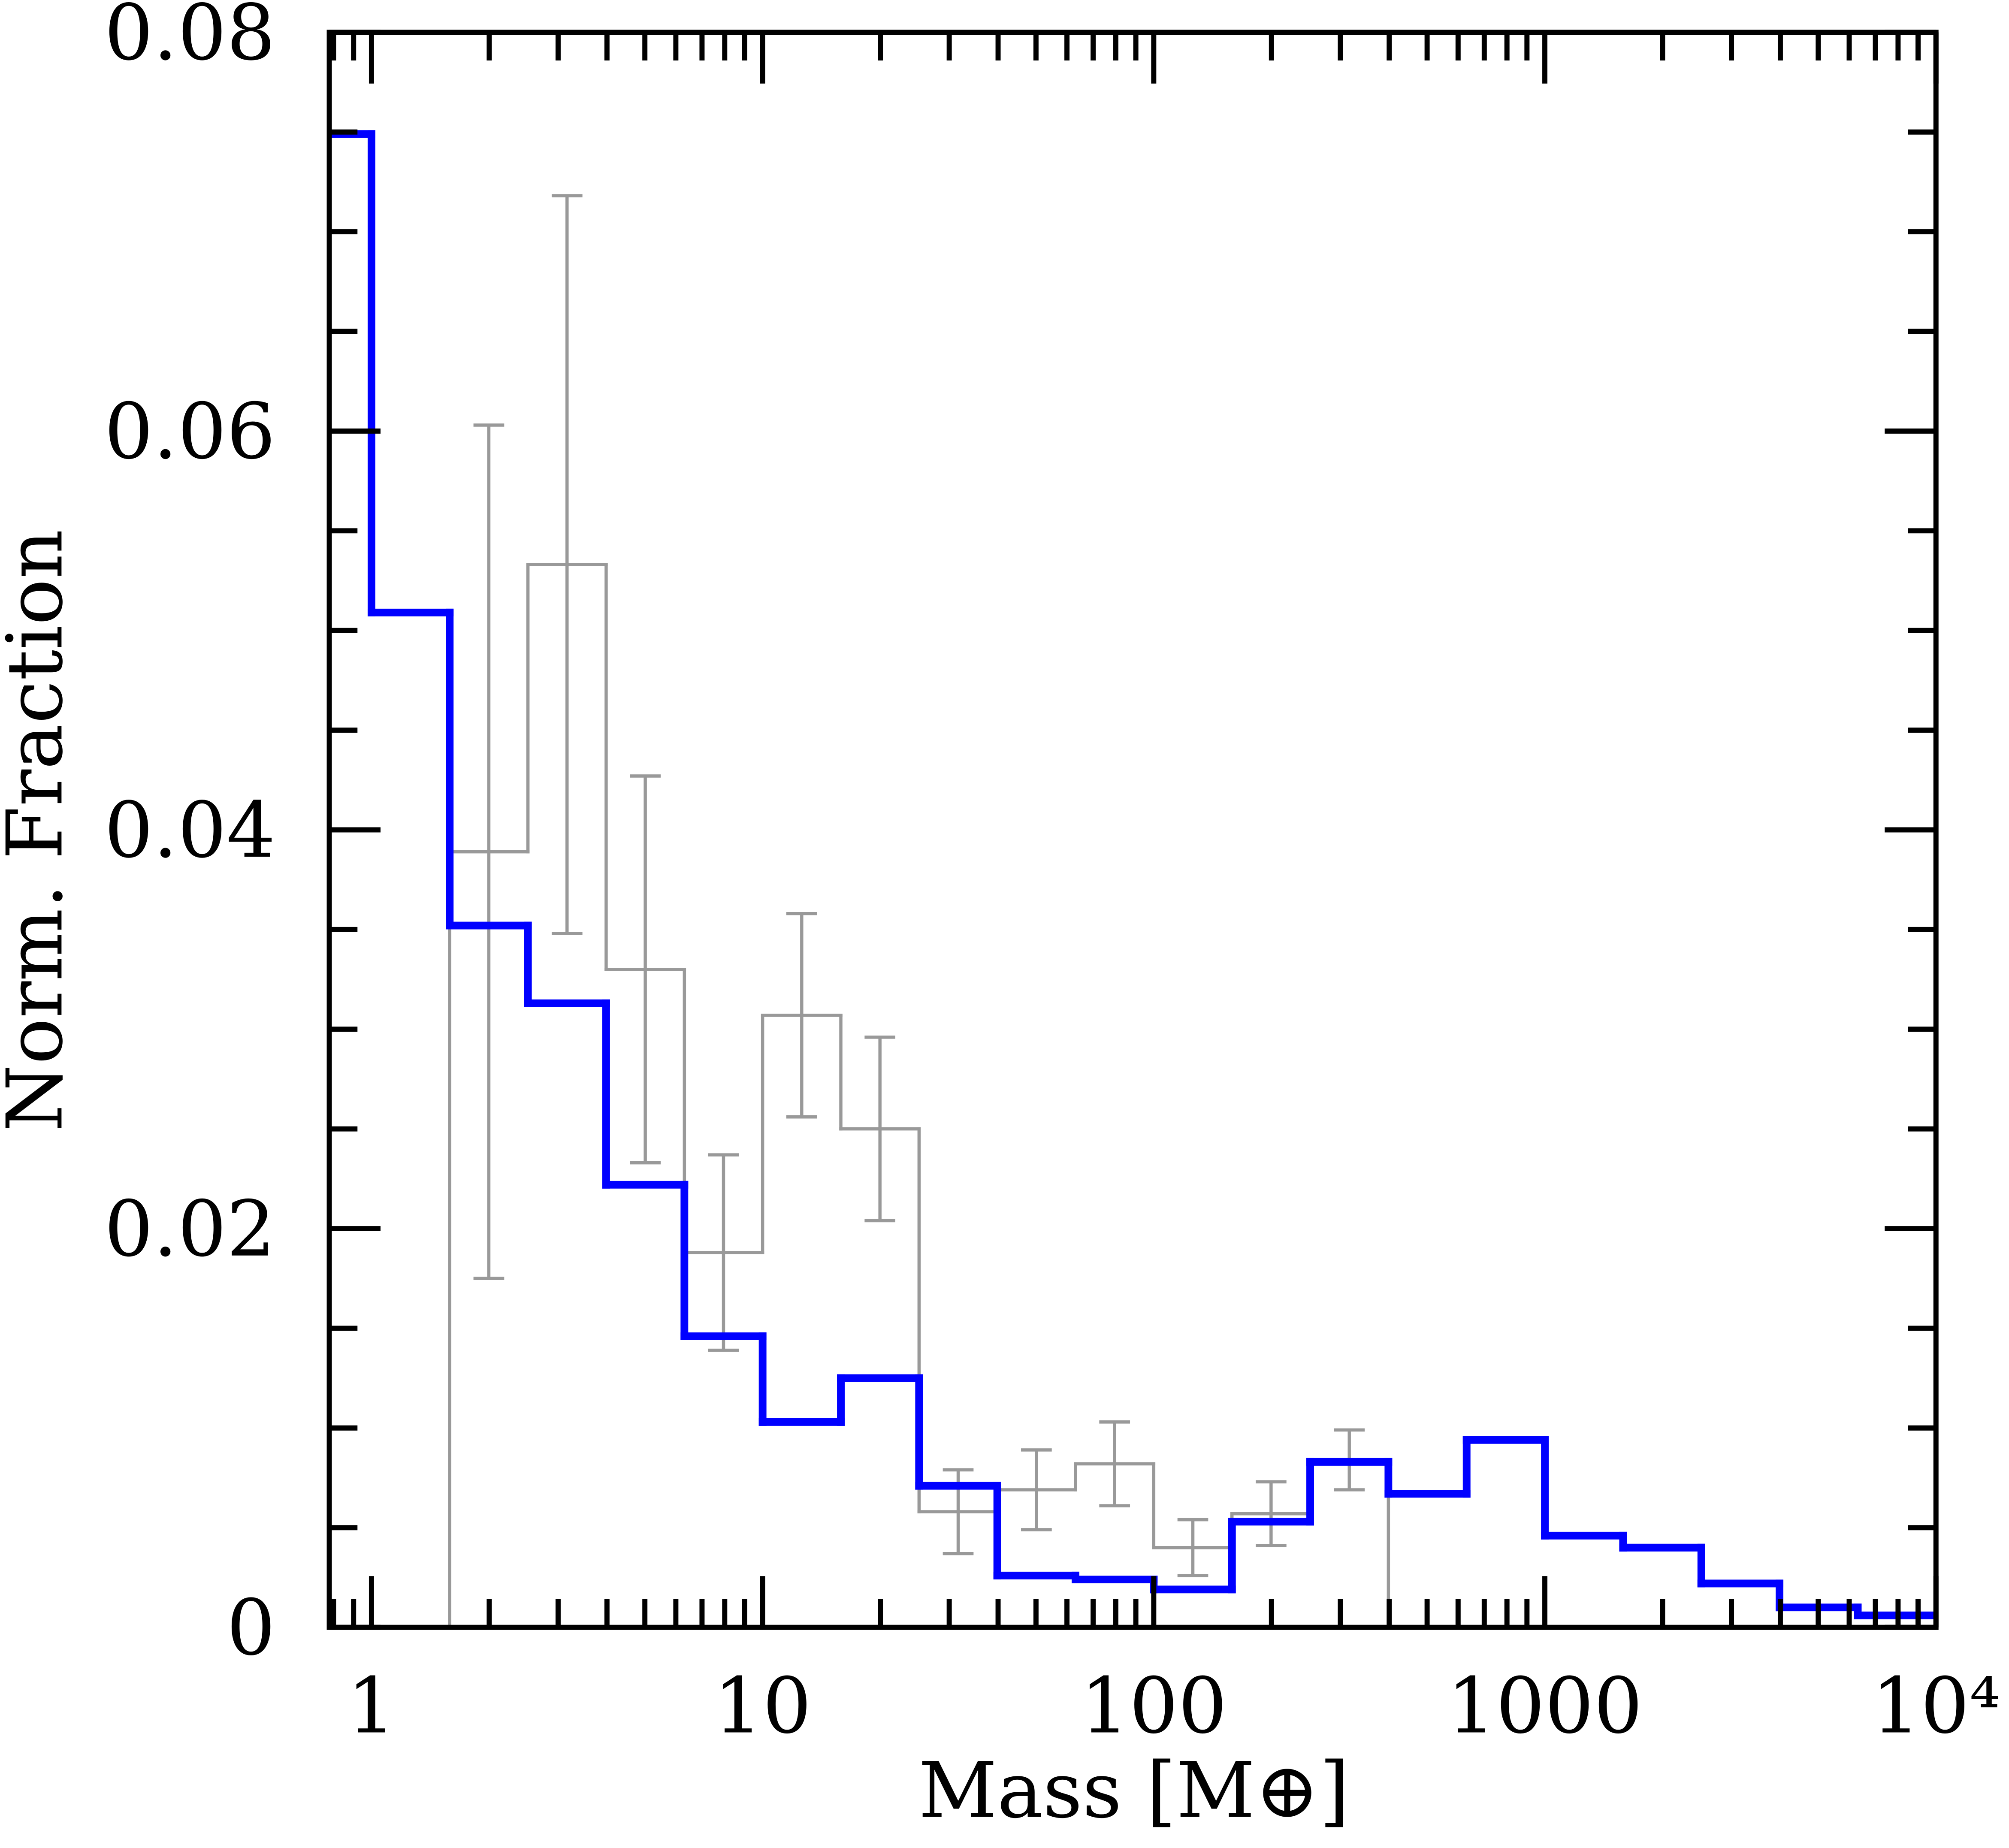 The height and width of the screenshot is (1848, 2009). I want to click on x-tick-label: 1000, so click(1545, 1706).